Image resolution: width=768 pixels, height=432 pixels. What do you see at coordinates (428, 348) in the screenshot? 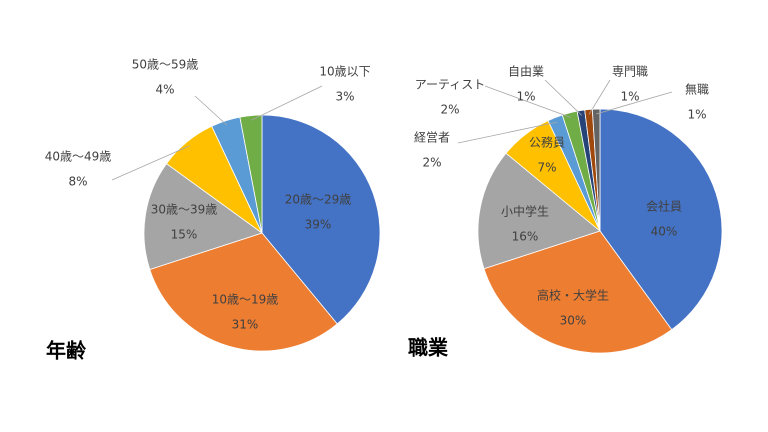
I see `chart-title: 職業` at bounding box center [428, 348].